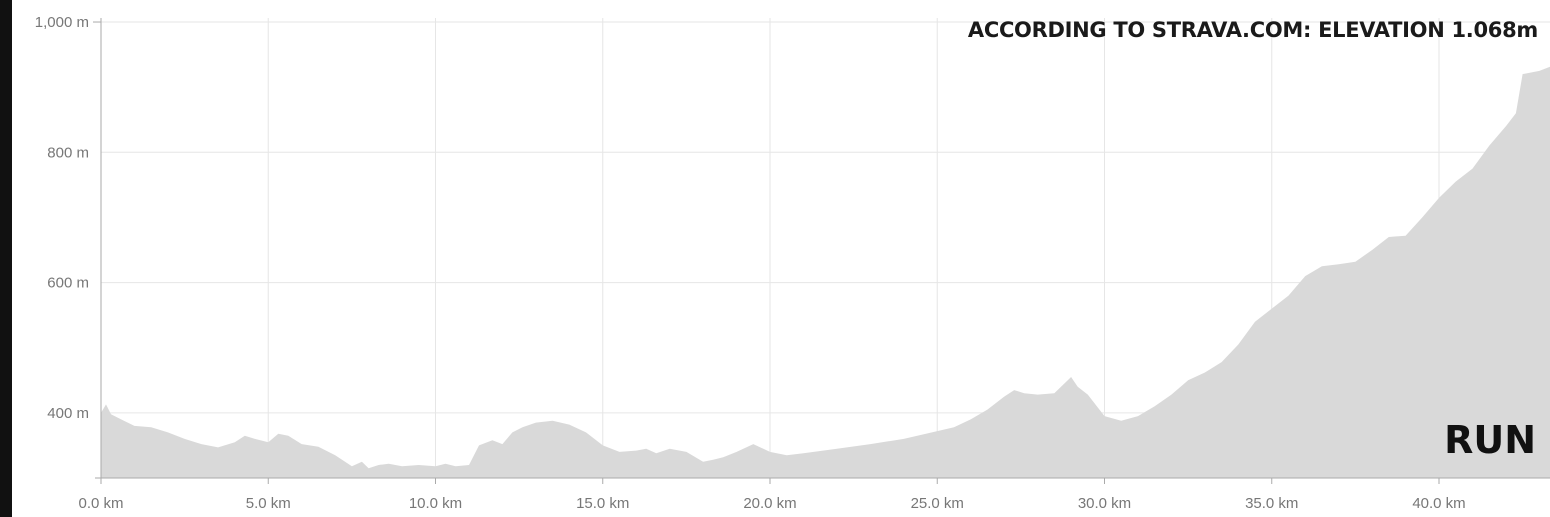  Describe the element at coordinates (435, 503) in the screenshot. I see `x-tick-label: 10.0 km` at that location.